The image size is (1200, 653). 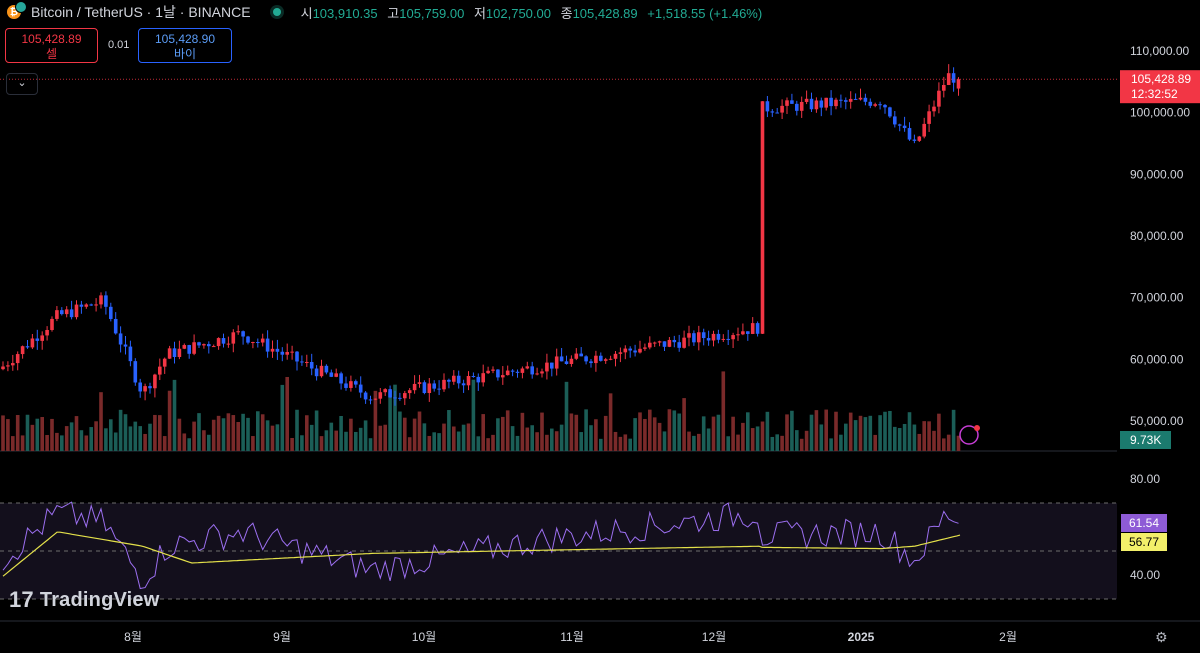 I want to click on chevron-down-icon: ⌄, so click(x=22, y=84).